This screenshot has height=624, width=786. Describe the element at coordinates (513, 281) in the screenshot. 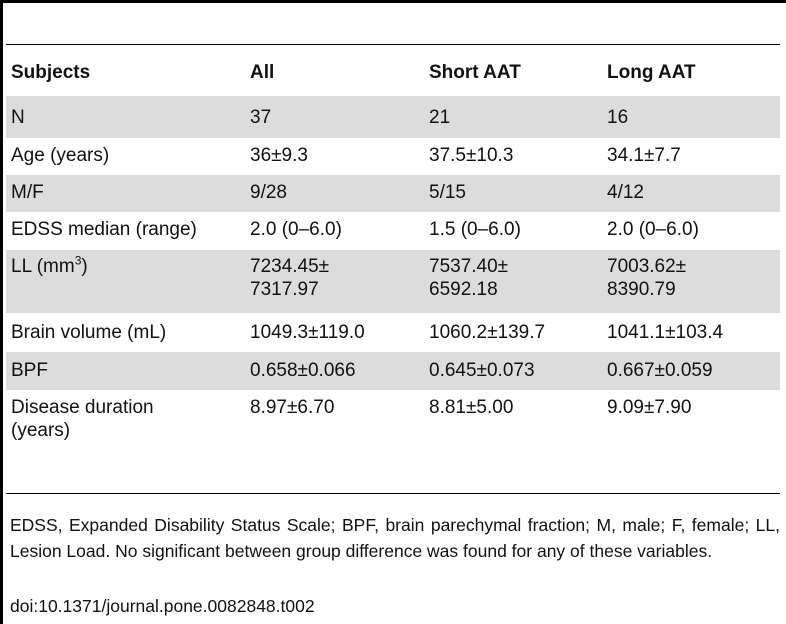

I see `cell-short-aat: 7537.40± 6592.18` at that location.